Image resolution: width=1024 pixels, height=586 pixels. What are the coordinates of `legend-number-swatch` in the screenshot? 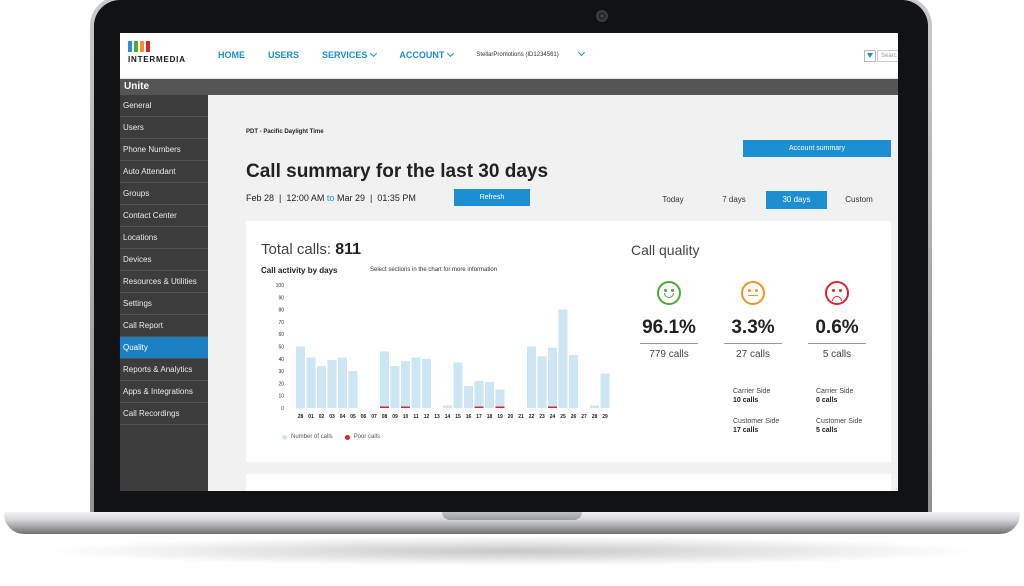 It's located at (284, 437).